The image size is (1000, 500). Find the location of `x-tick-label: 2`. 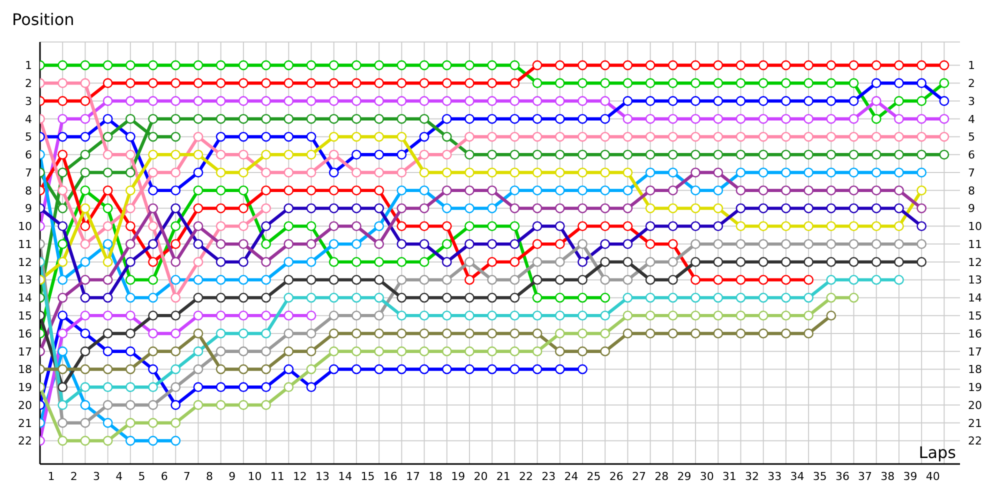

x-tick-label: 2 is located at coordinates (74, 476).